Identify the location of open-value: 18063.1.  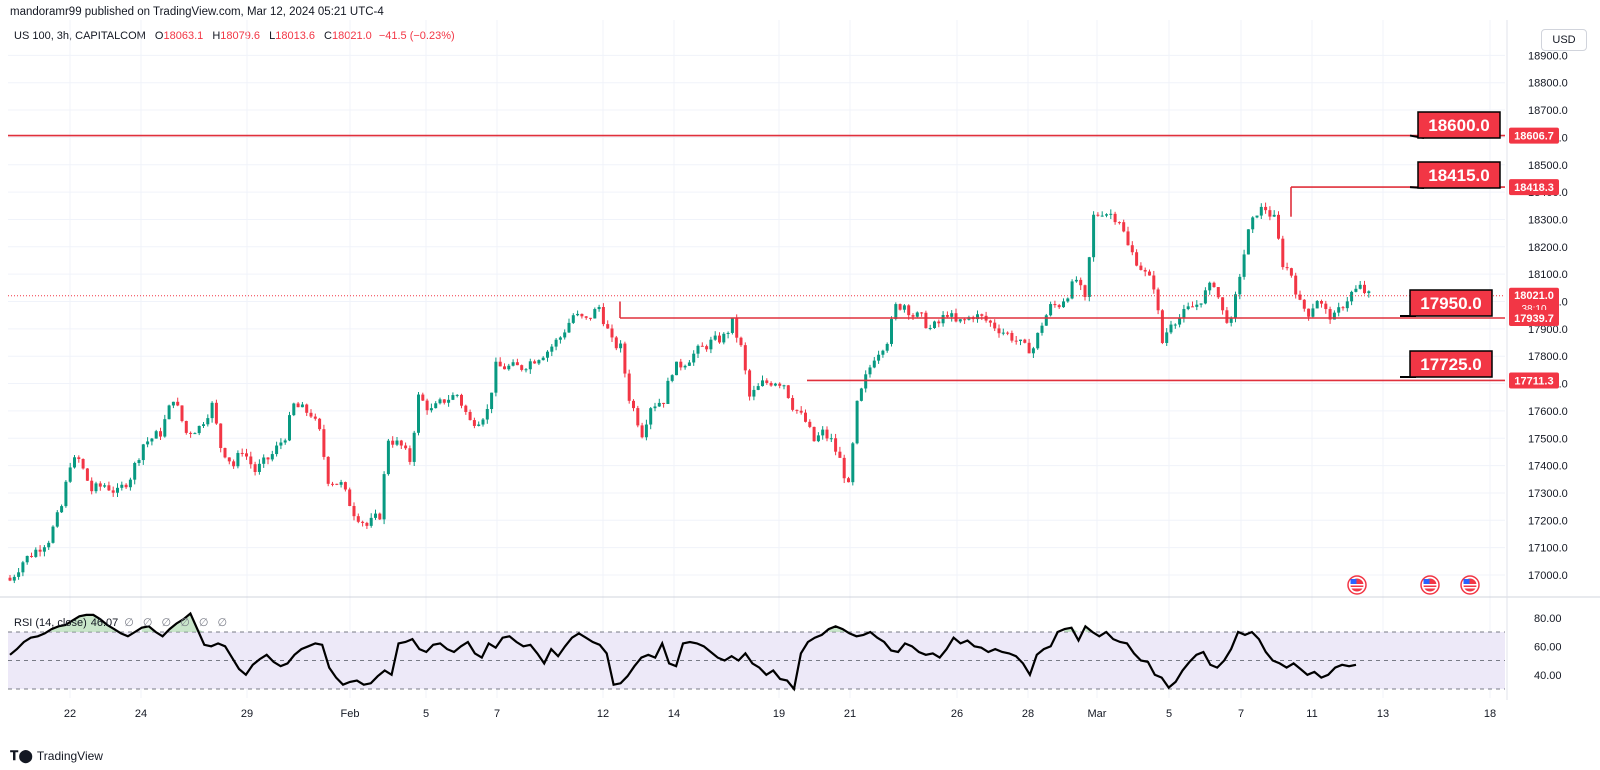
(183, 36).